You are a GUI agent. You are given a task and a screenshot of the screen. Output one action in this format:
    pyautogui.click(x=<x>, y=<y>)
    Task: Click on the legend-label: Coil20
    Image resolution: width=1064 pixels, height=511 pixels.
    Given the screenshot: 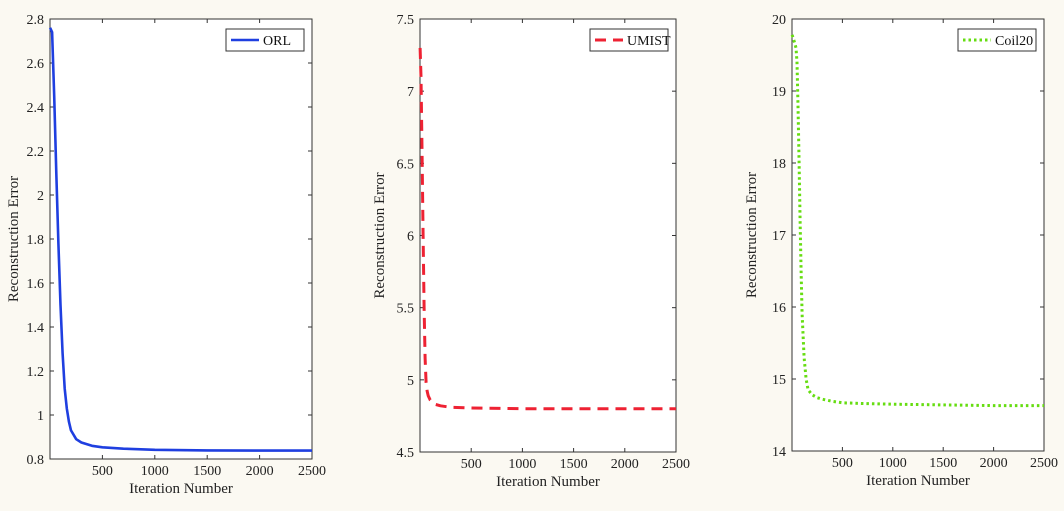 What is the action you would take?
    pyautogui.click(x=1014, y=41)
    